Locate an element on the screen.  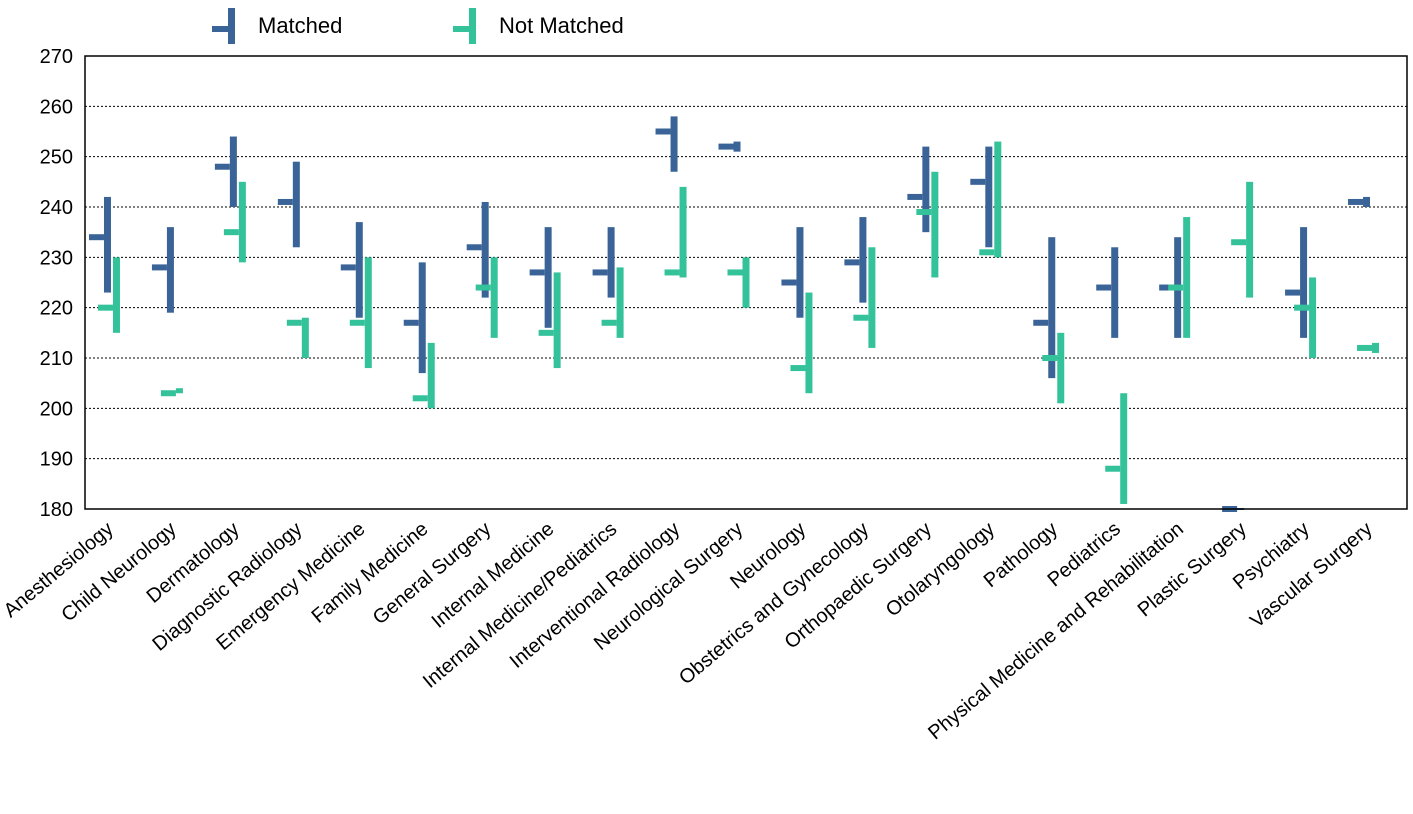
matched-range-pathology is located at coordinates (1044, 308).